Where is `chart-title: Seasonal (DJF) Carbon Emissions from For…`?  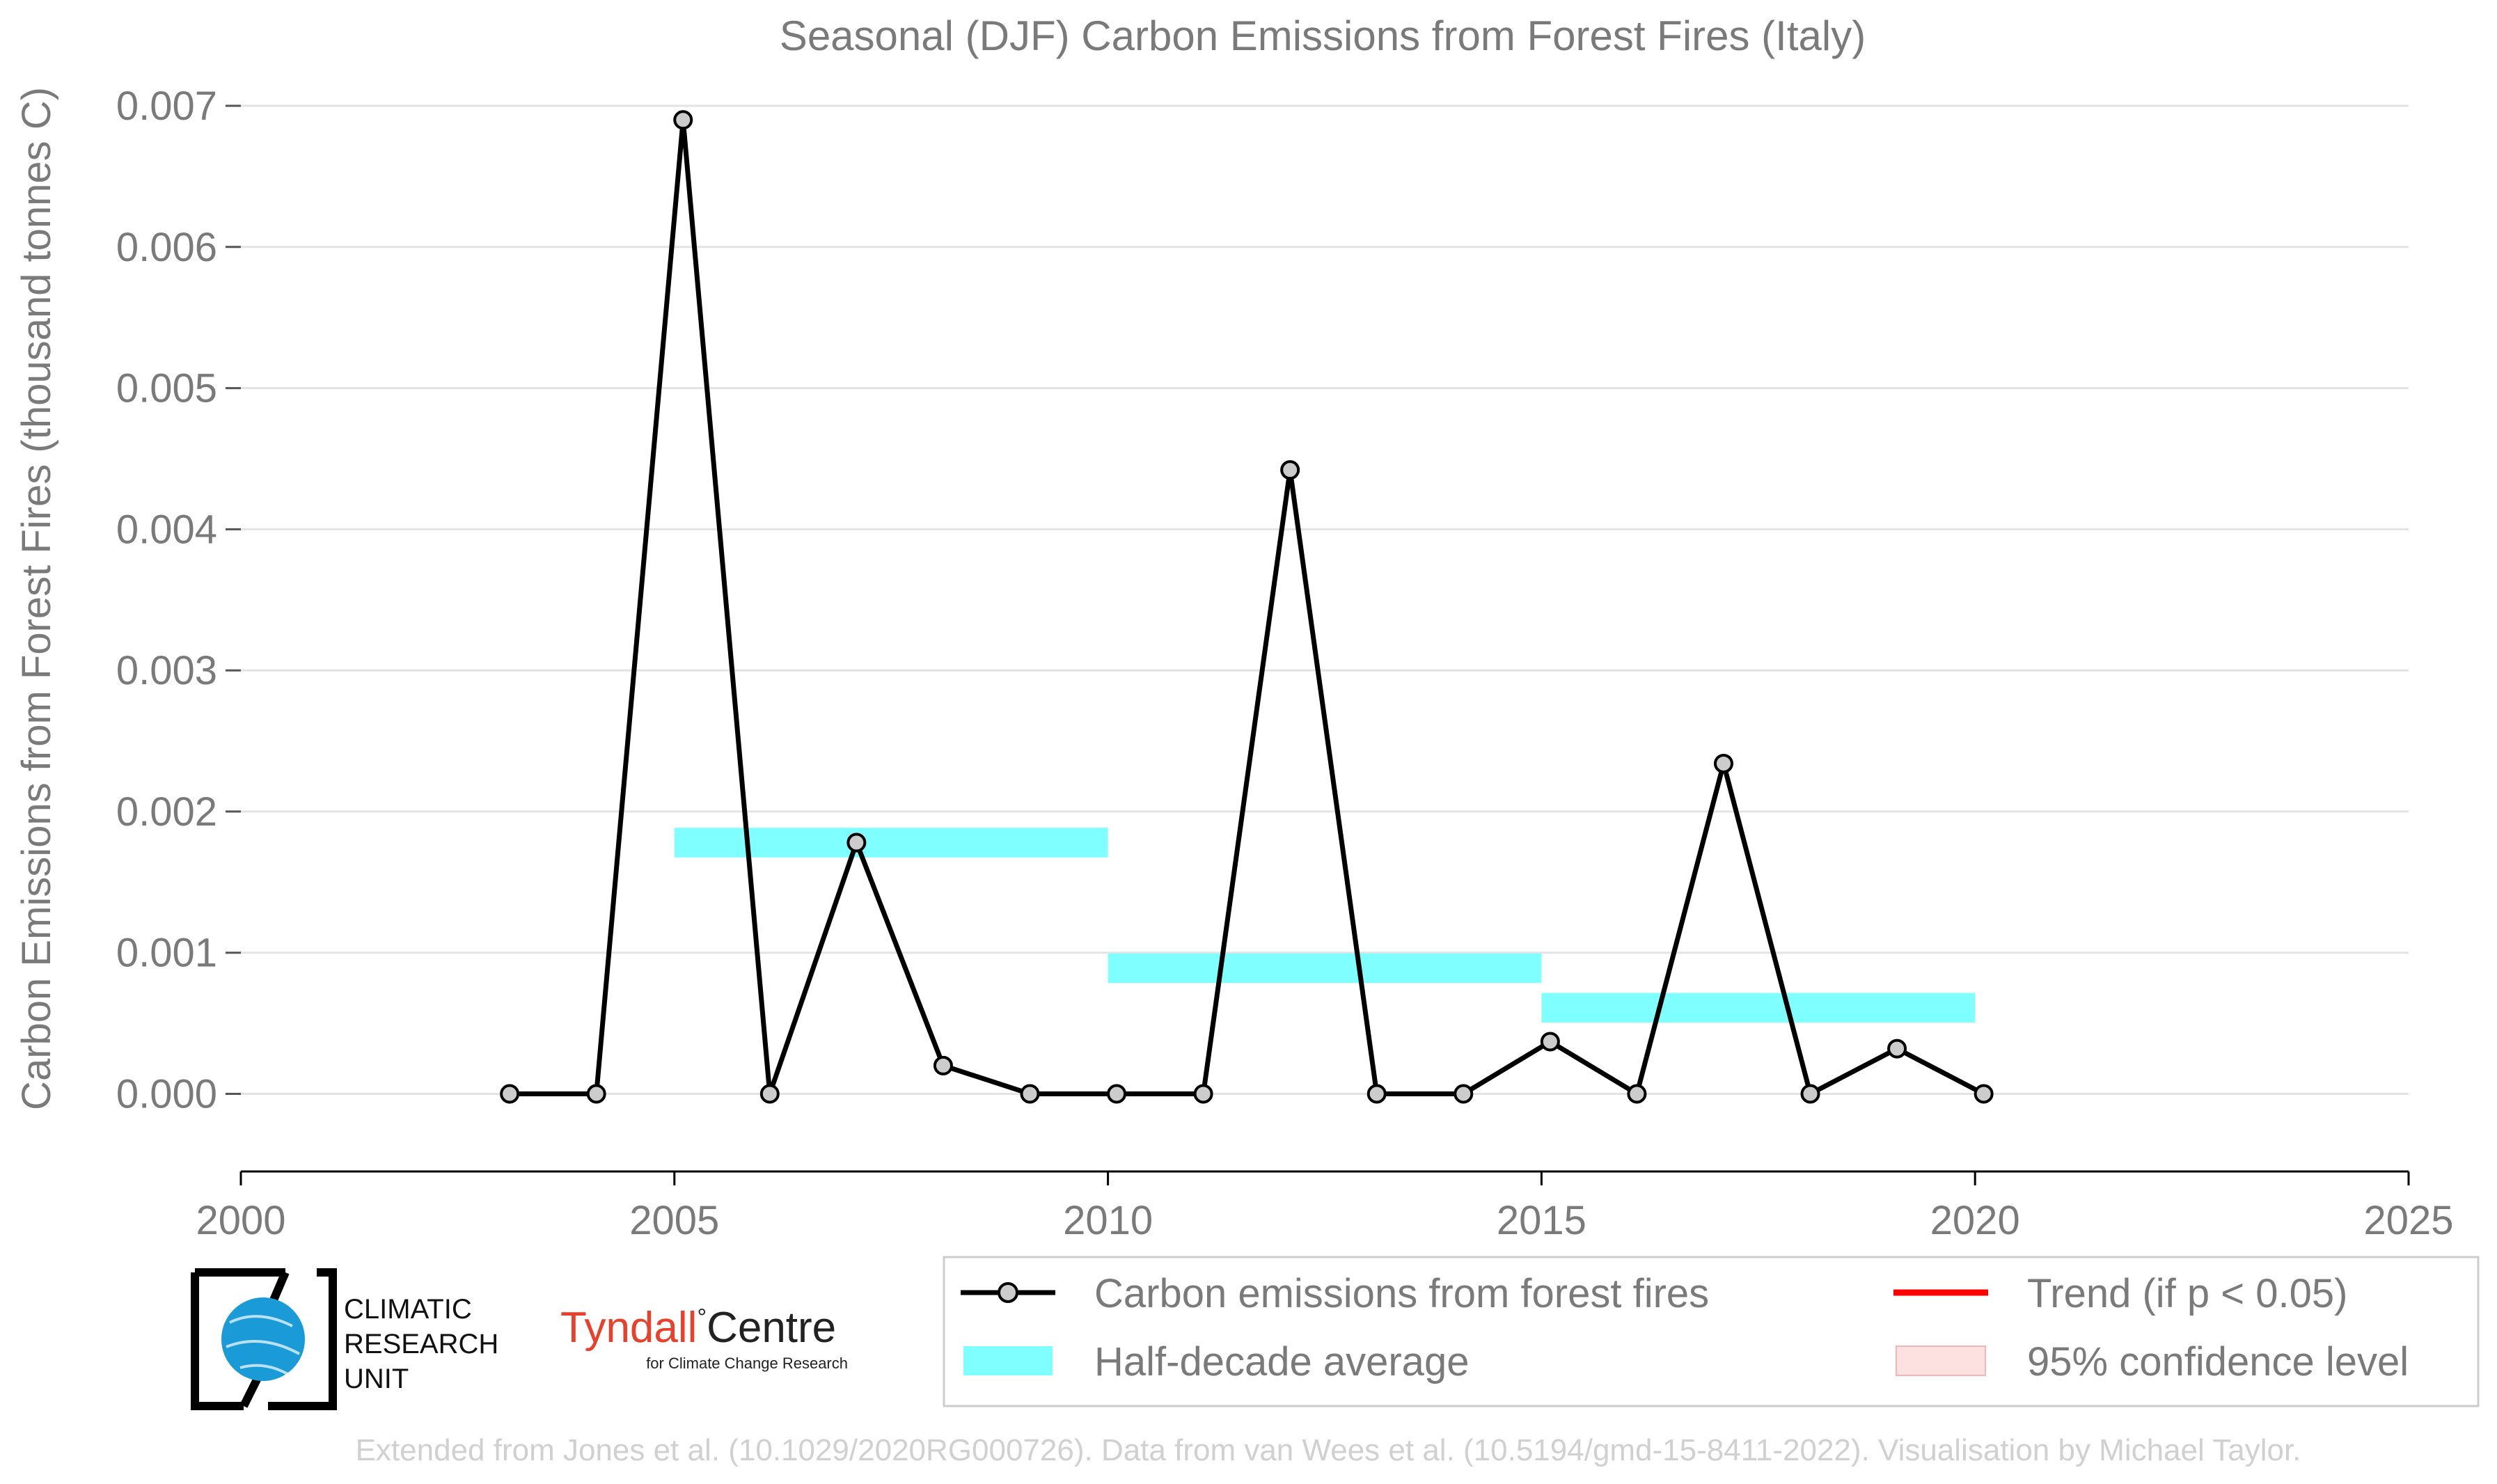 chart-title: Seasonal (DJF) Carbon Emissions from For… is located at coordinates (1323, 36).